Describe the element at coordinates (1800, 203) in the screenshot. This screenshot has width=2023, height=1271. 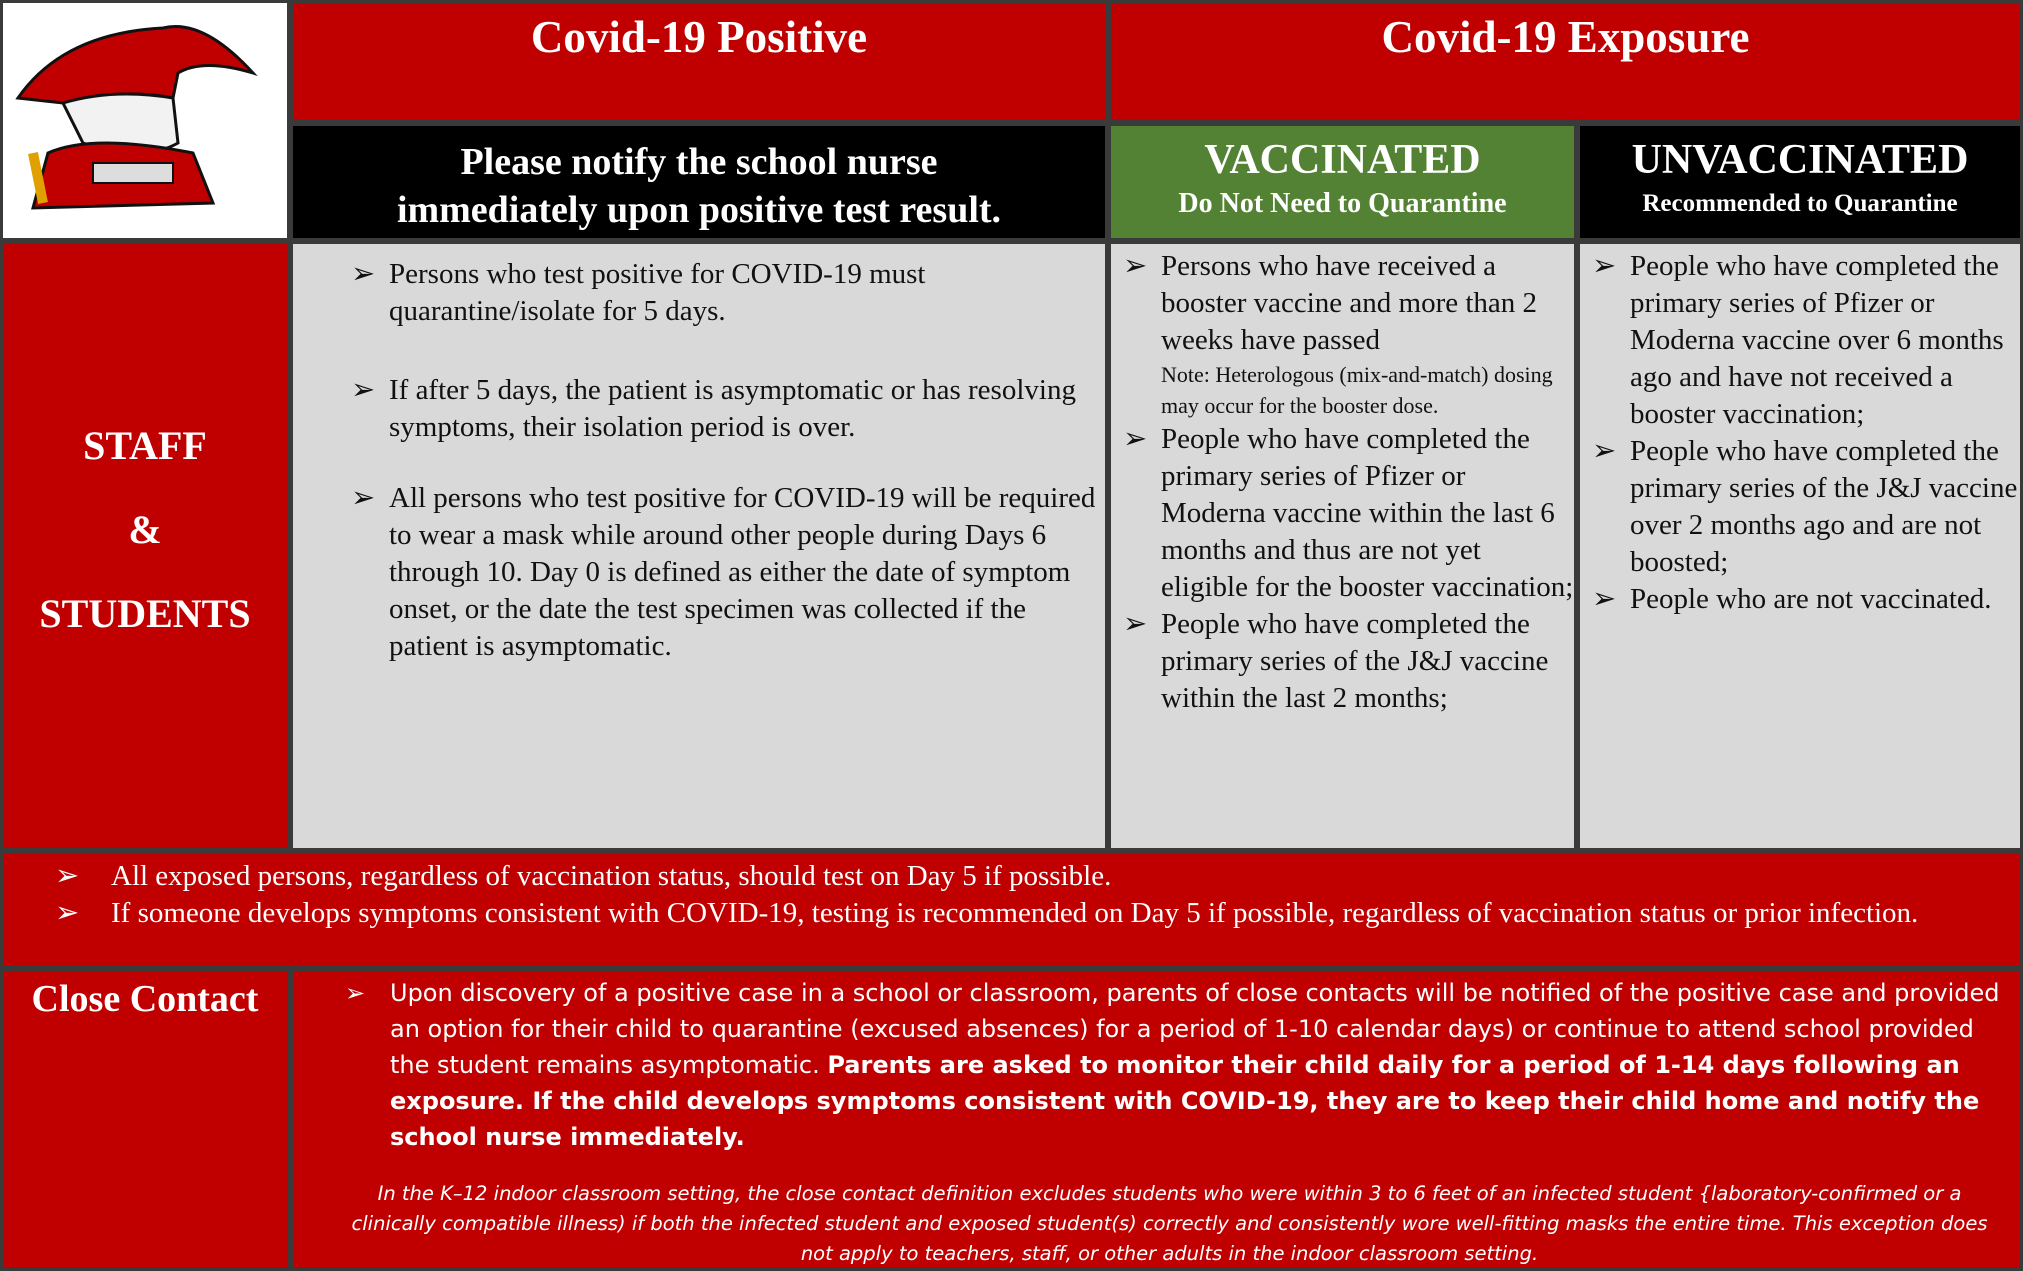
I see `unvaccinated-subtitle: Recommended to Quarantine` at that location.